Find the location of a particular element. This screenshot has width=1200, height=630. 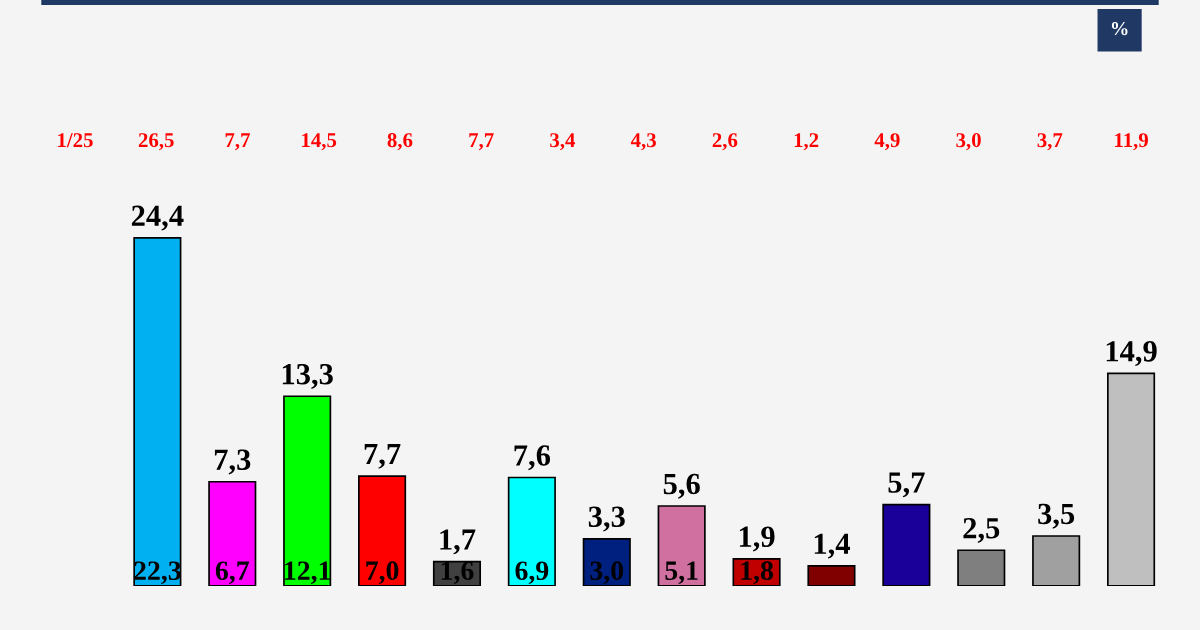

annotation: 1,6 is located at coordinates (457, 573).